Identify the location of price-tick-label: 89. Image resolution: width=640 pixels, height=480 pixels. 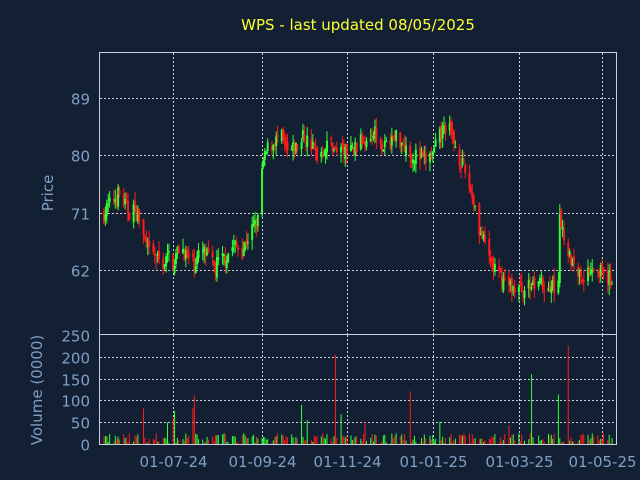
(80, 100).